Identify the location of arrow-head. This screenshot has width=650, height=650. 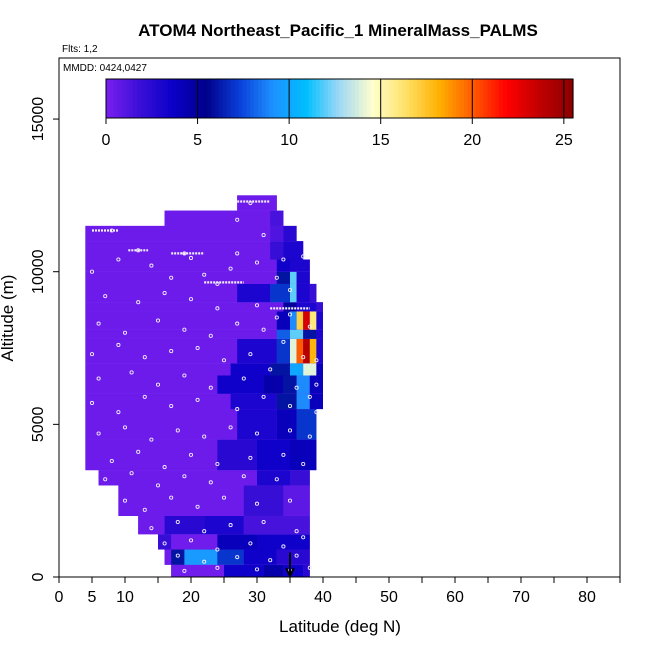
(290, 573).